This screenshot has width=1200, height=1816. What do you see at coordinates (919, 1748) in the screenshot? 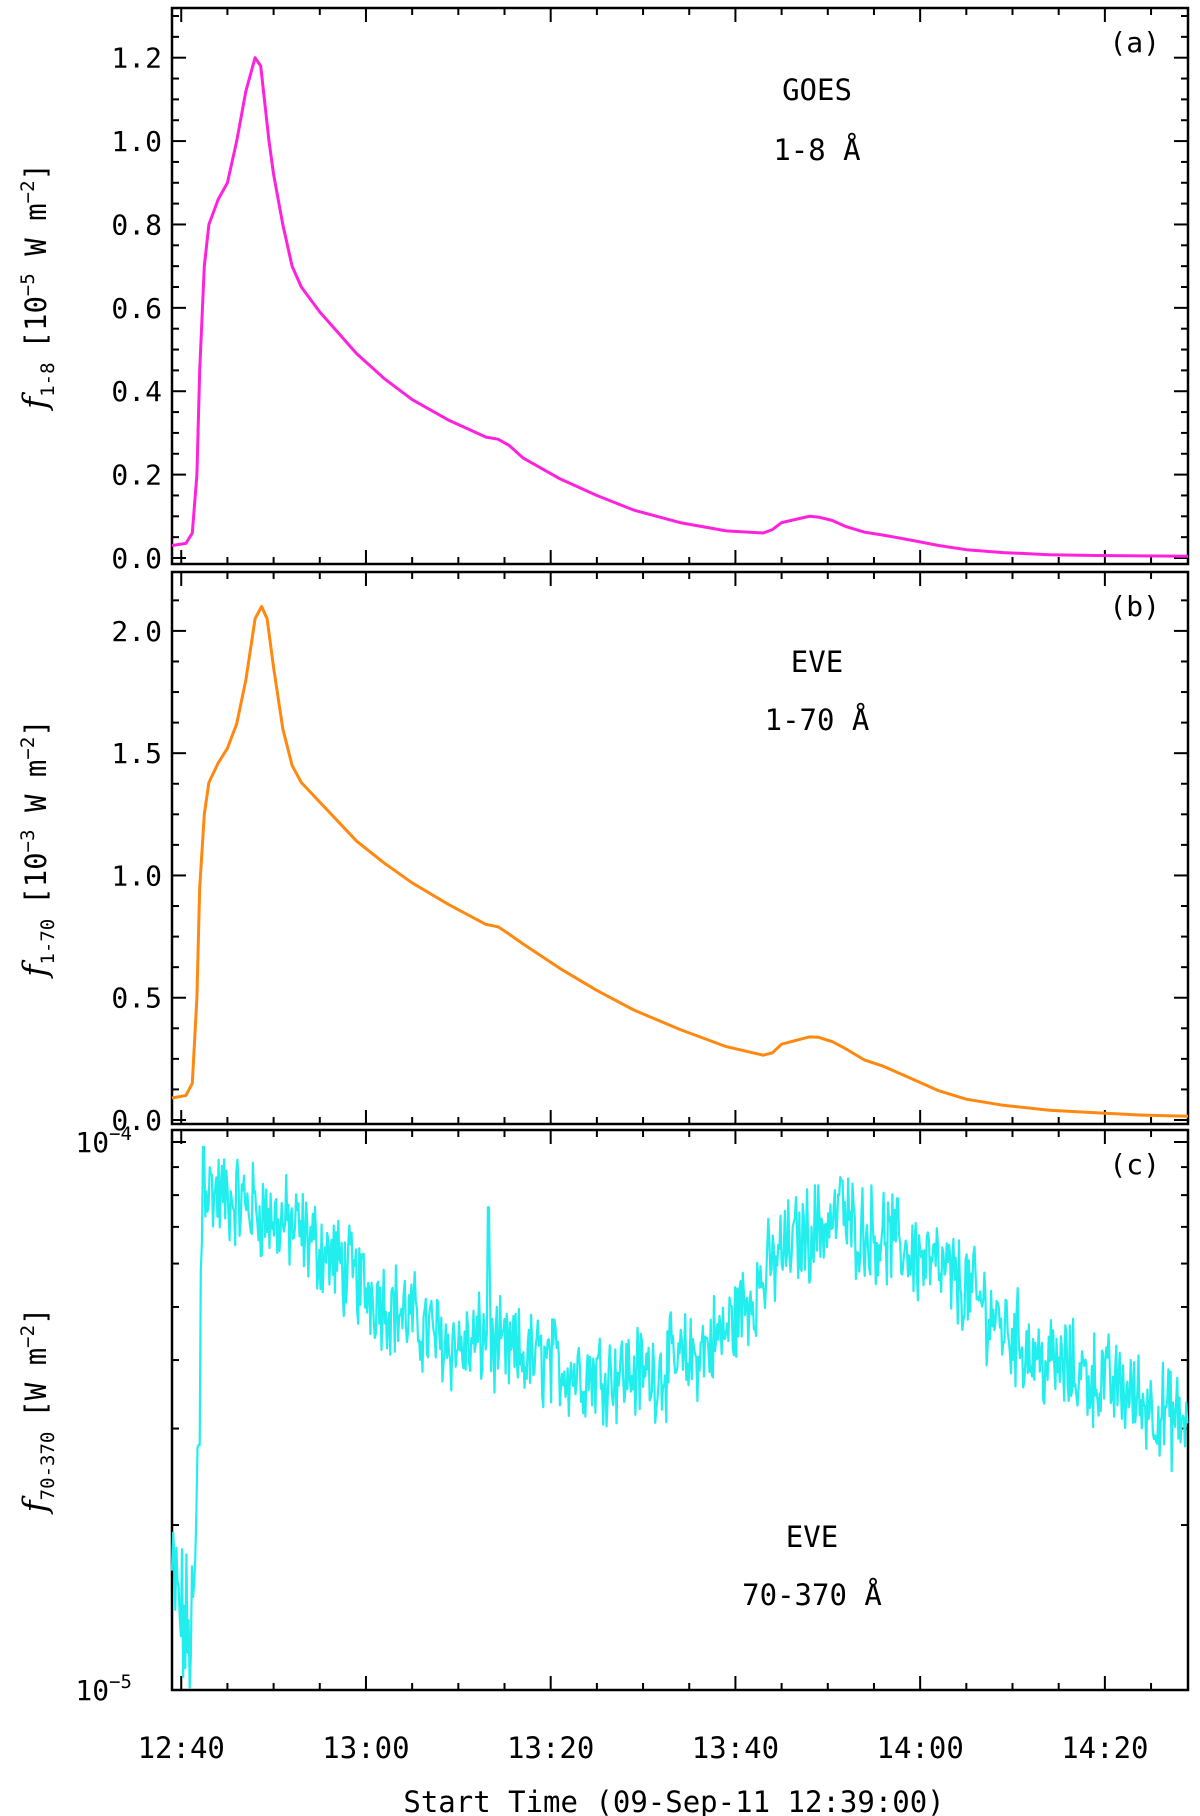
I see `x-tick-label: 14:00` at bounding box center [919, 1748].